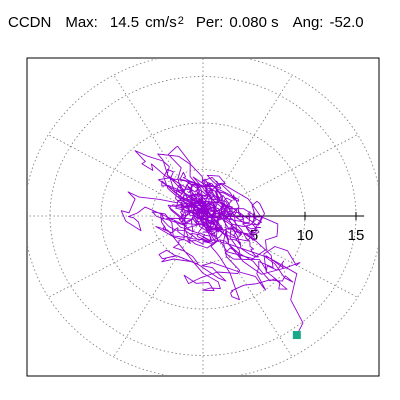 This screenshot has height=400, width=400. What do you see at coordinates (161, 22) in the screenshot?
I see `max-unit: cm/s` at bounding box center [161, 22].